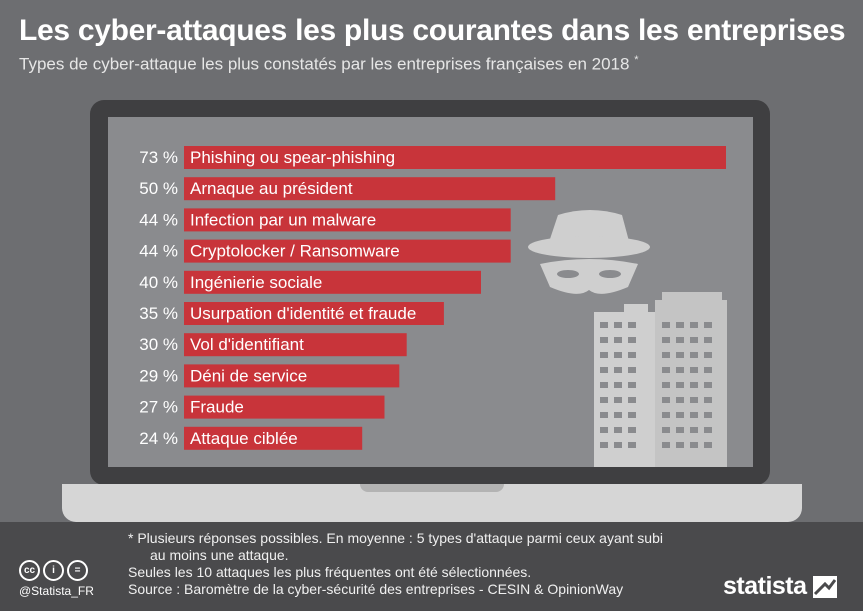 This screenshot has width=863, height=611. Describe the element at coordinates (256, 282) in the screenshot. I see `category-label-5: Ingénierie sociale` at that location.